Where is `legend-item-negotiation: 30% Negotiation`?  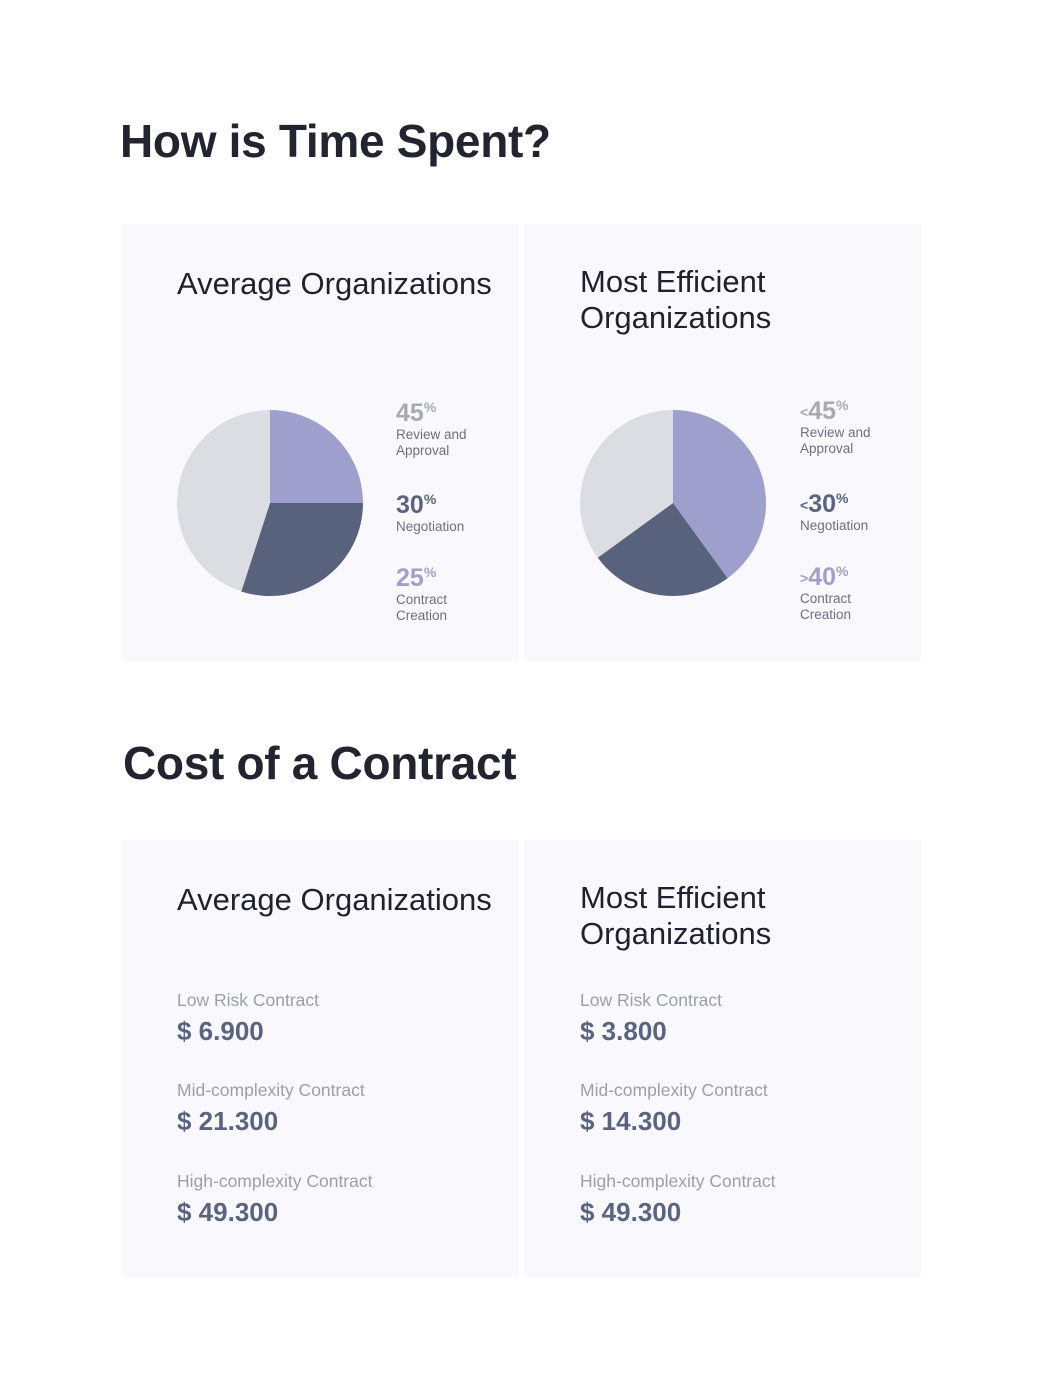 legend-item-negotiation: 30% Negotiation is located at coordinates (451, 510).